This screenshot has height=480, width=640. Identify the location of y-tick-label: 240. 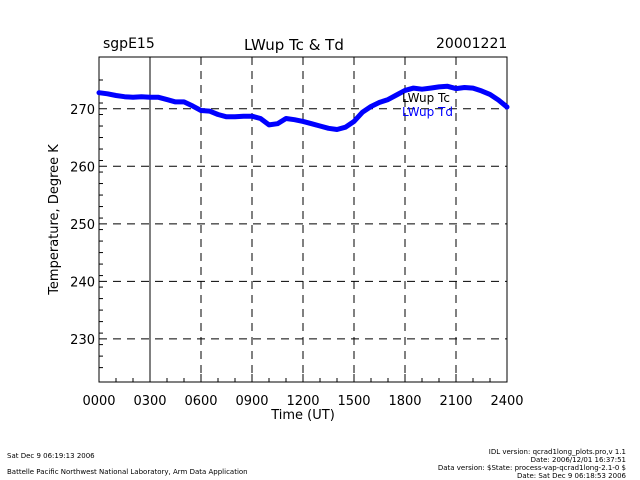
(82, 282).